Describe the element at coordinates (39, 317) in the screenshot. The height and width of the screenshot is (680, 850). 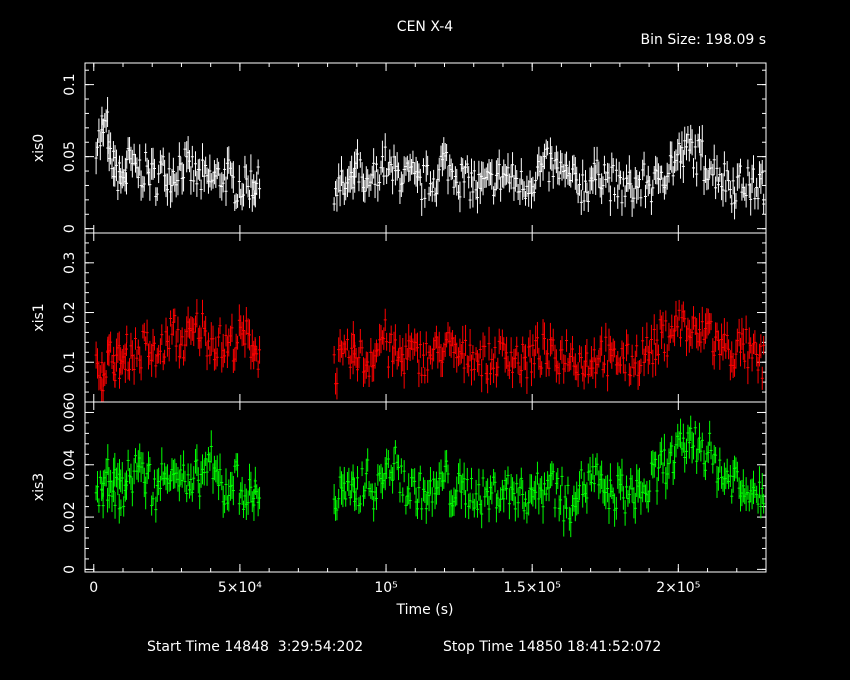
I see `xis1-axis-label: xis1` at that location.